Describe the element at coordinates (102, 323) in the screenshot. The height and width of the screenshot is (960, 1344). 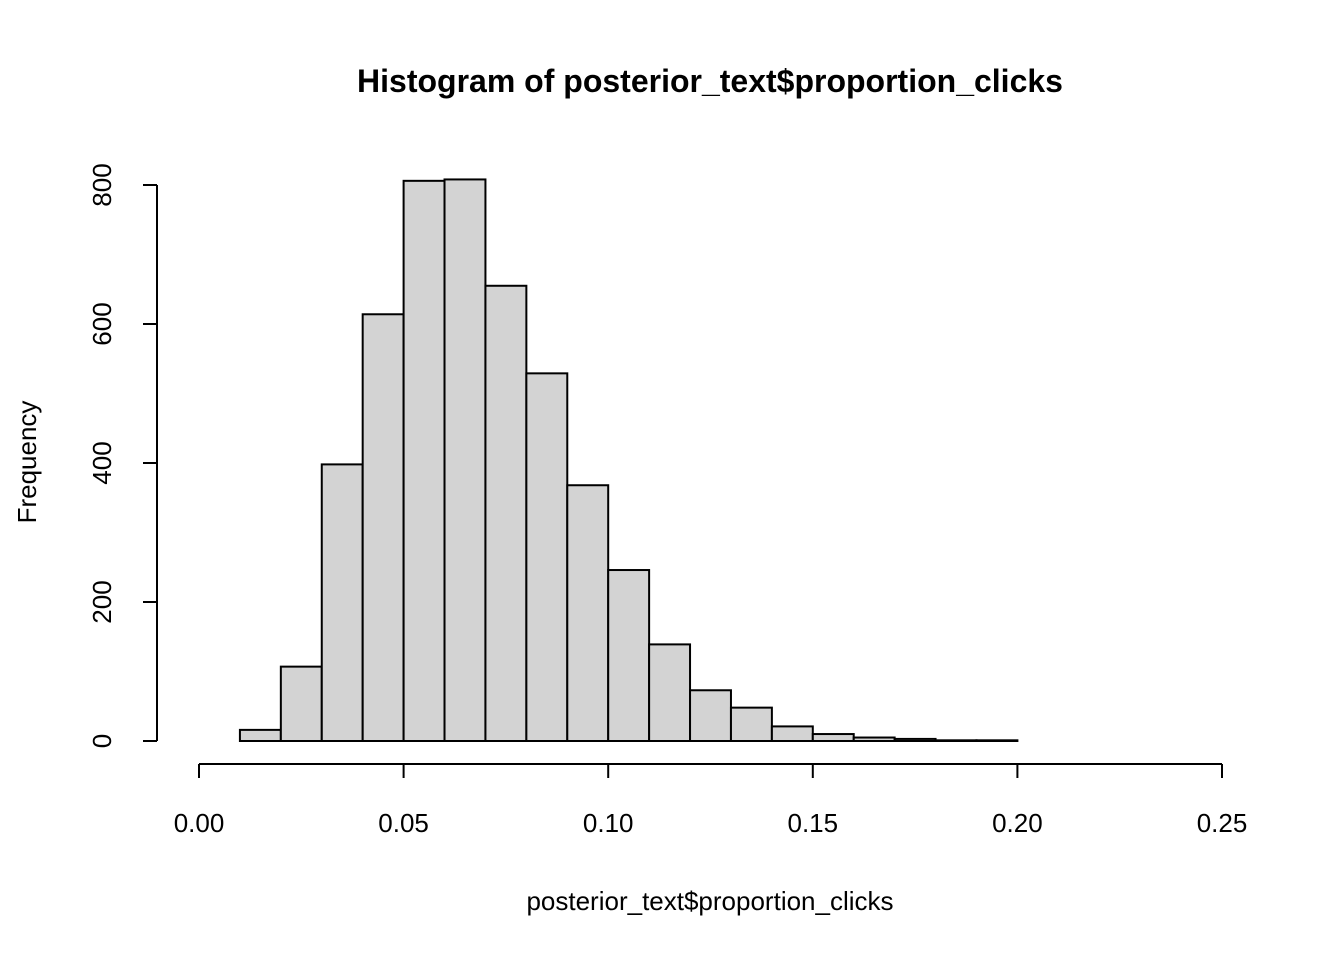
I see `y-tick-label: 600` at that location.